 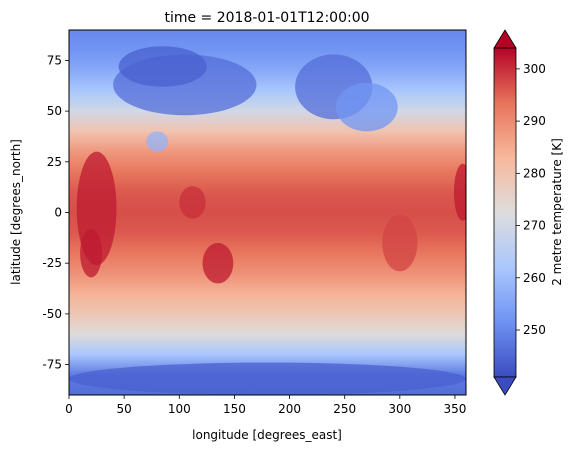 I want to click on x-tick-label: 250, so click(x=344, y=409).